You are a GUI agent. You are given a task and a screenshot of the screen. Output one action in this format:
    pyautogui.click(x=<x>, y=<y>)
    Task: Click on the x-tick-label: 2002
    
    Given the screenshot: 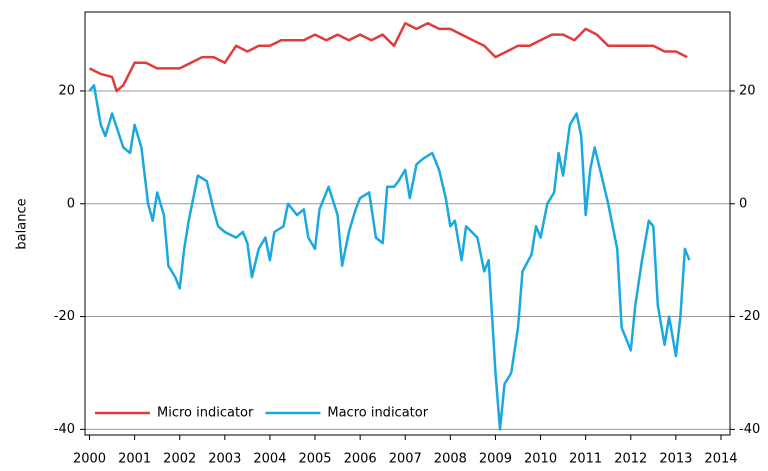 What is the action you would take?
    pyautogui.click(x=179, y=459)
    